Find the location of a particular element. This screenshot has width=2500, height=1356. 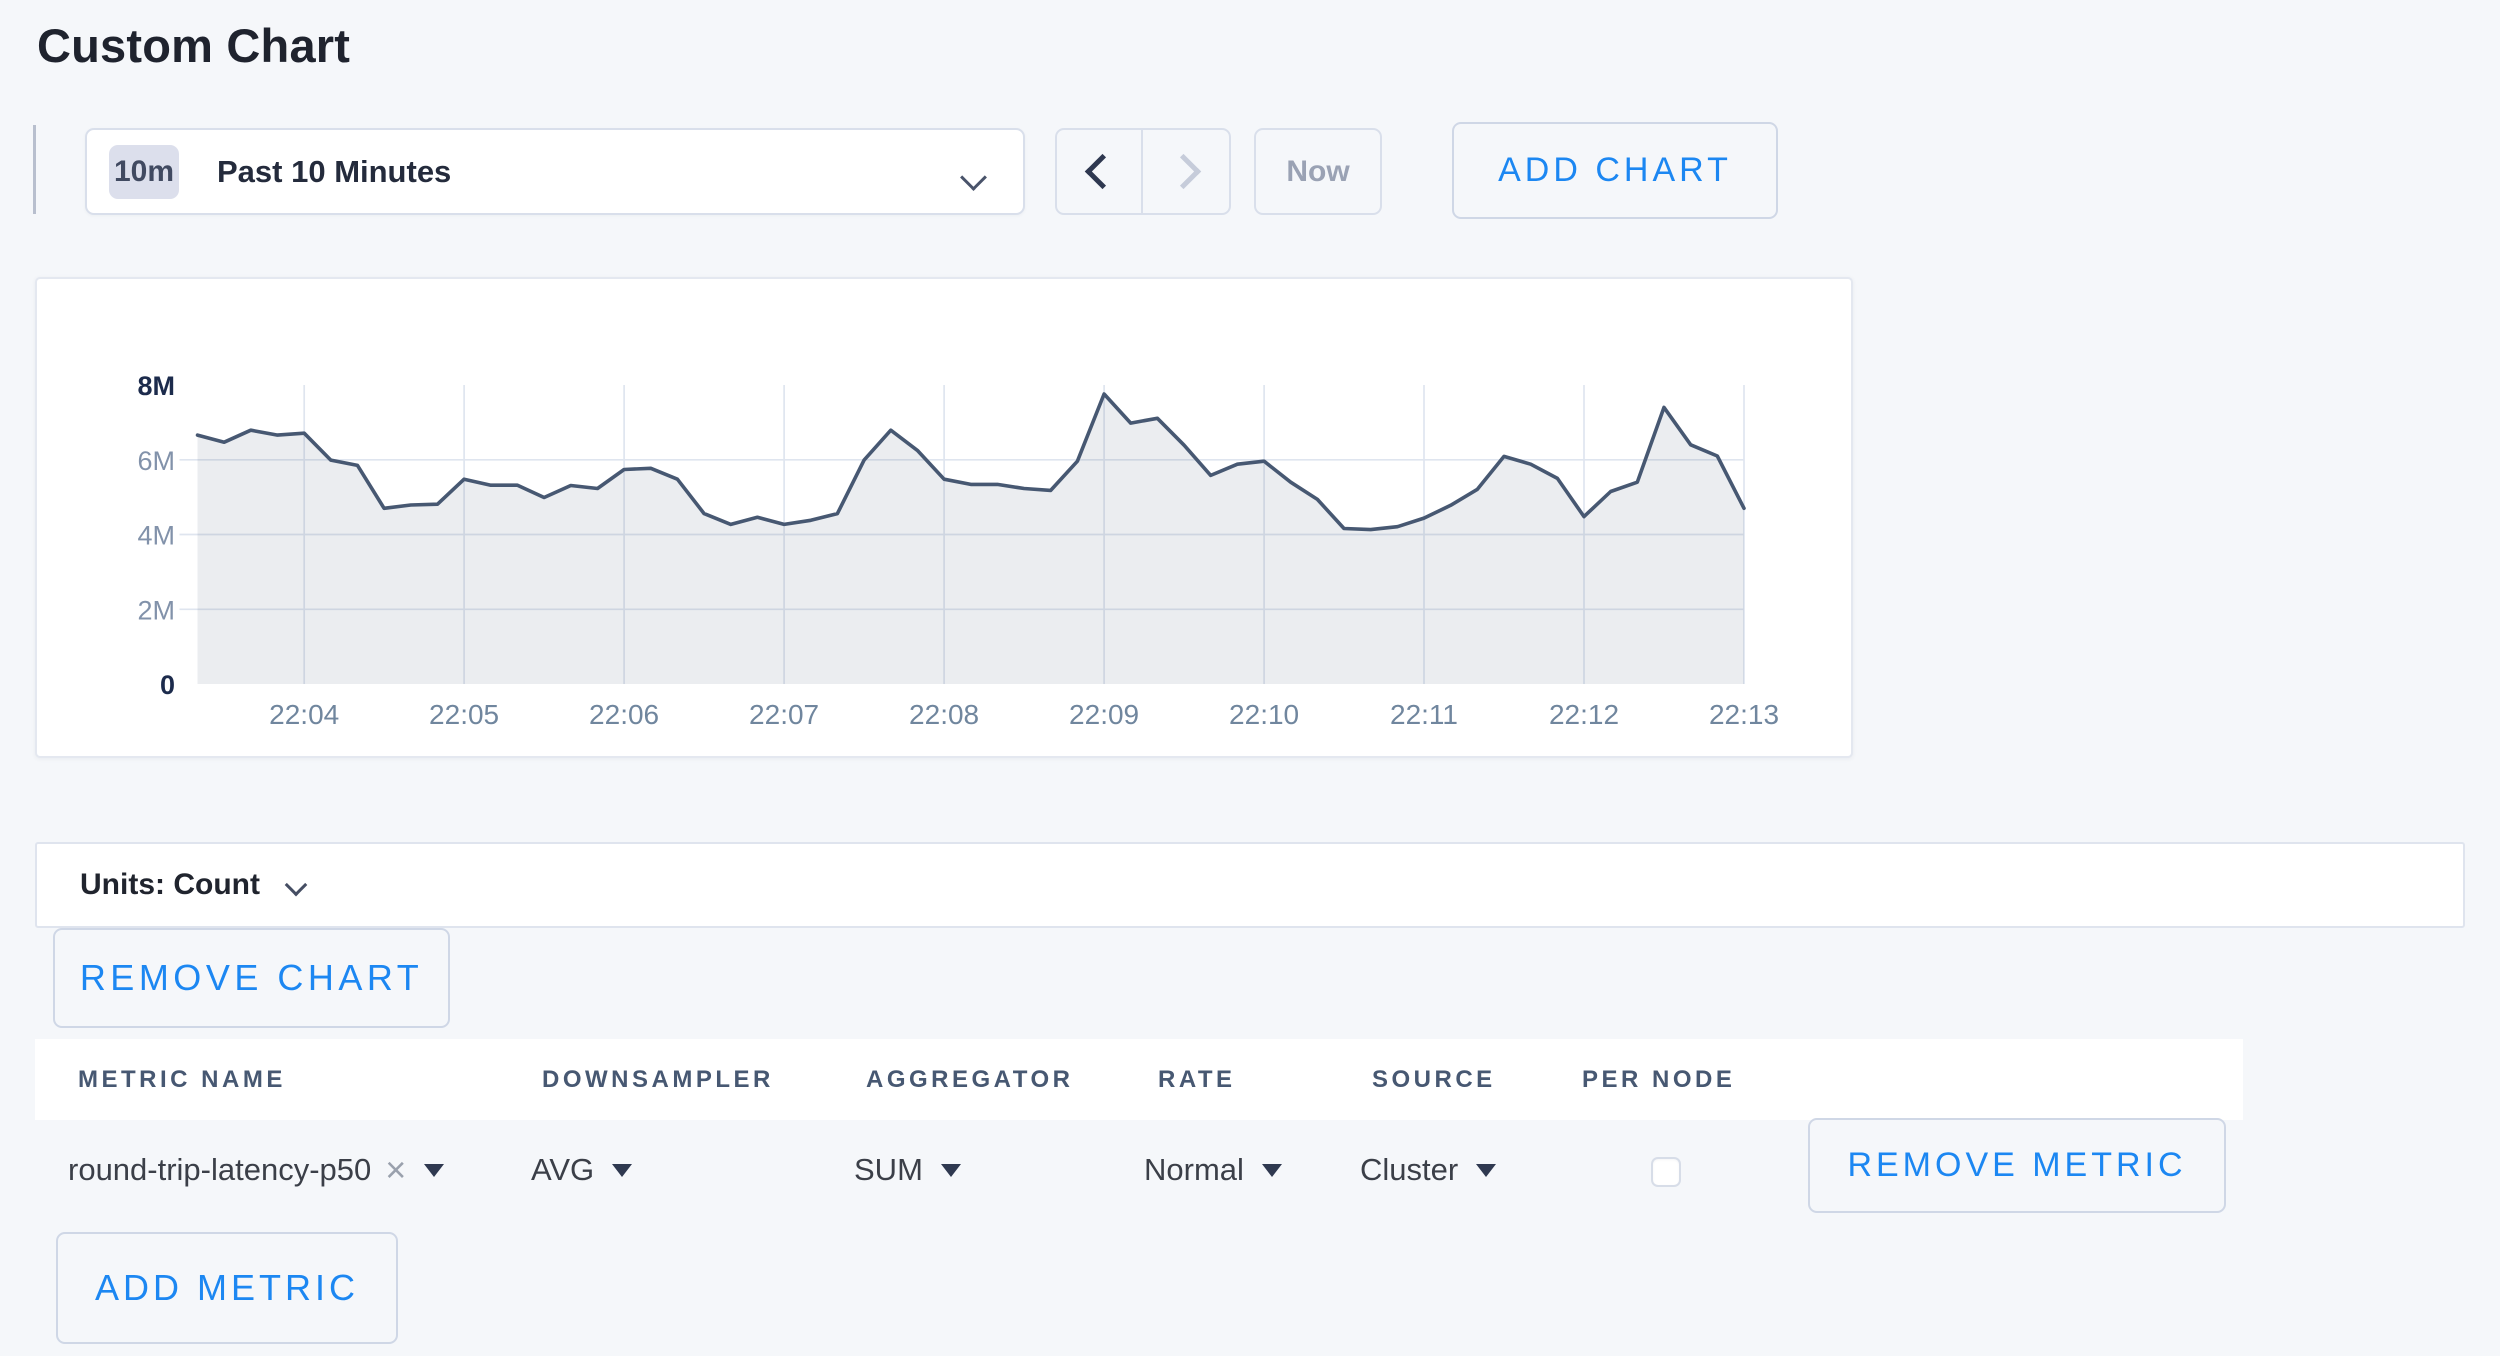

aggregator-dropdown: SUM is located at coordinates (907, 1170).